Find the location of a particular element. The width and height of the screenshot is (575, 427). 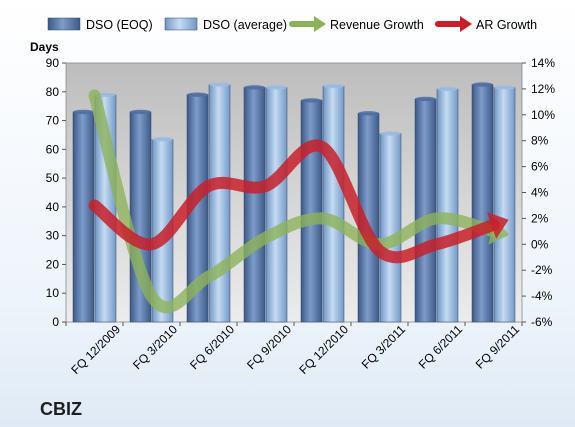

y2-axis: -6% -4% -2% 0% 2% 4% 6% 8% 10% 12% 14% is located at coordinates (538, 192).